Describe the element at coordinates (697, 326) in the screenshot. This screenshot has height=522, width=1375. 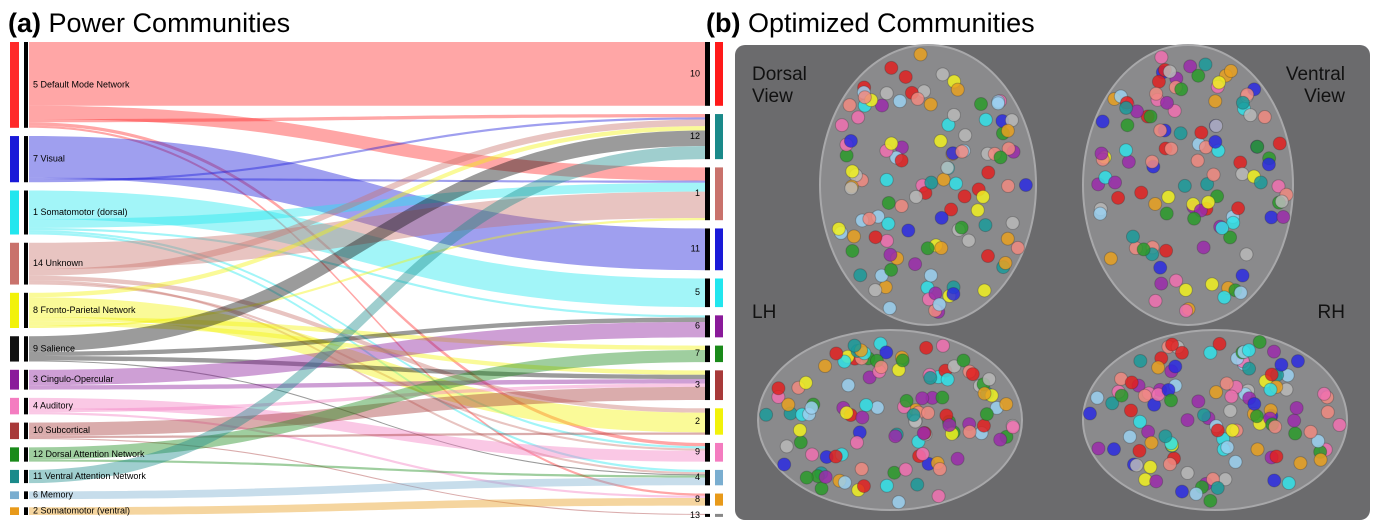
I see `node-label: 6` at that location.